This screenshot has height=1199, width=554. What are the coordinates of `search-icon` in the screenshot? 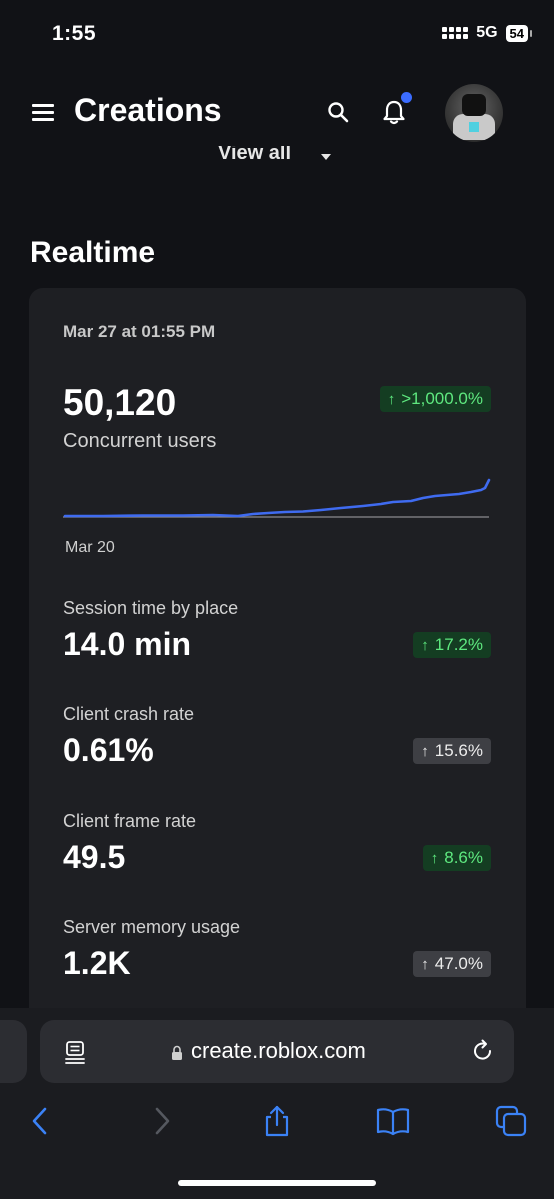 It's located at (338, 112).